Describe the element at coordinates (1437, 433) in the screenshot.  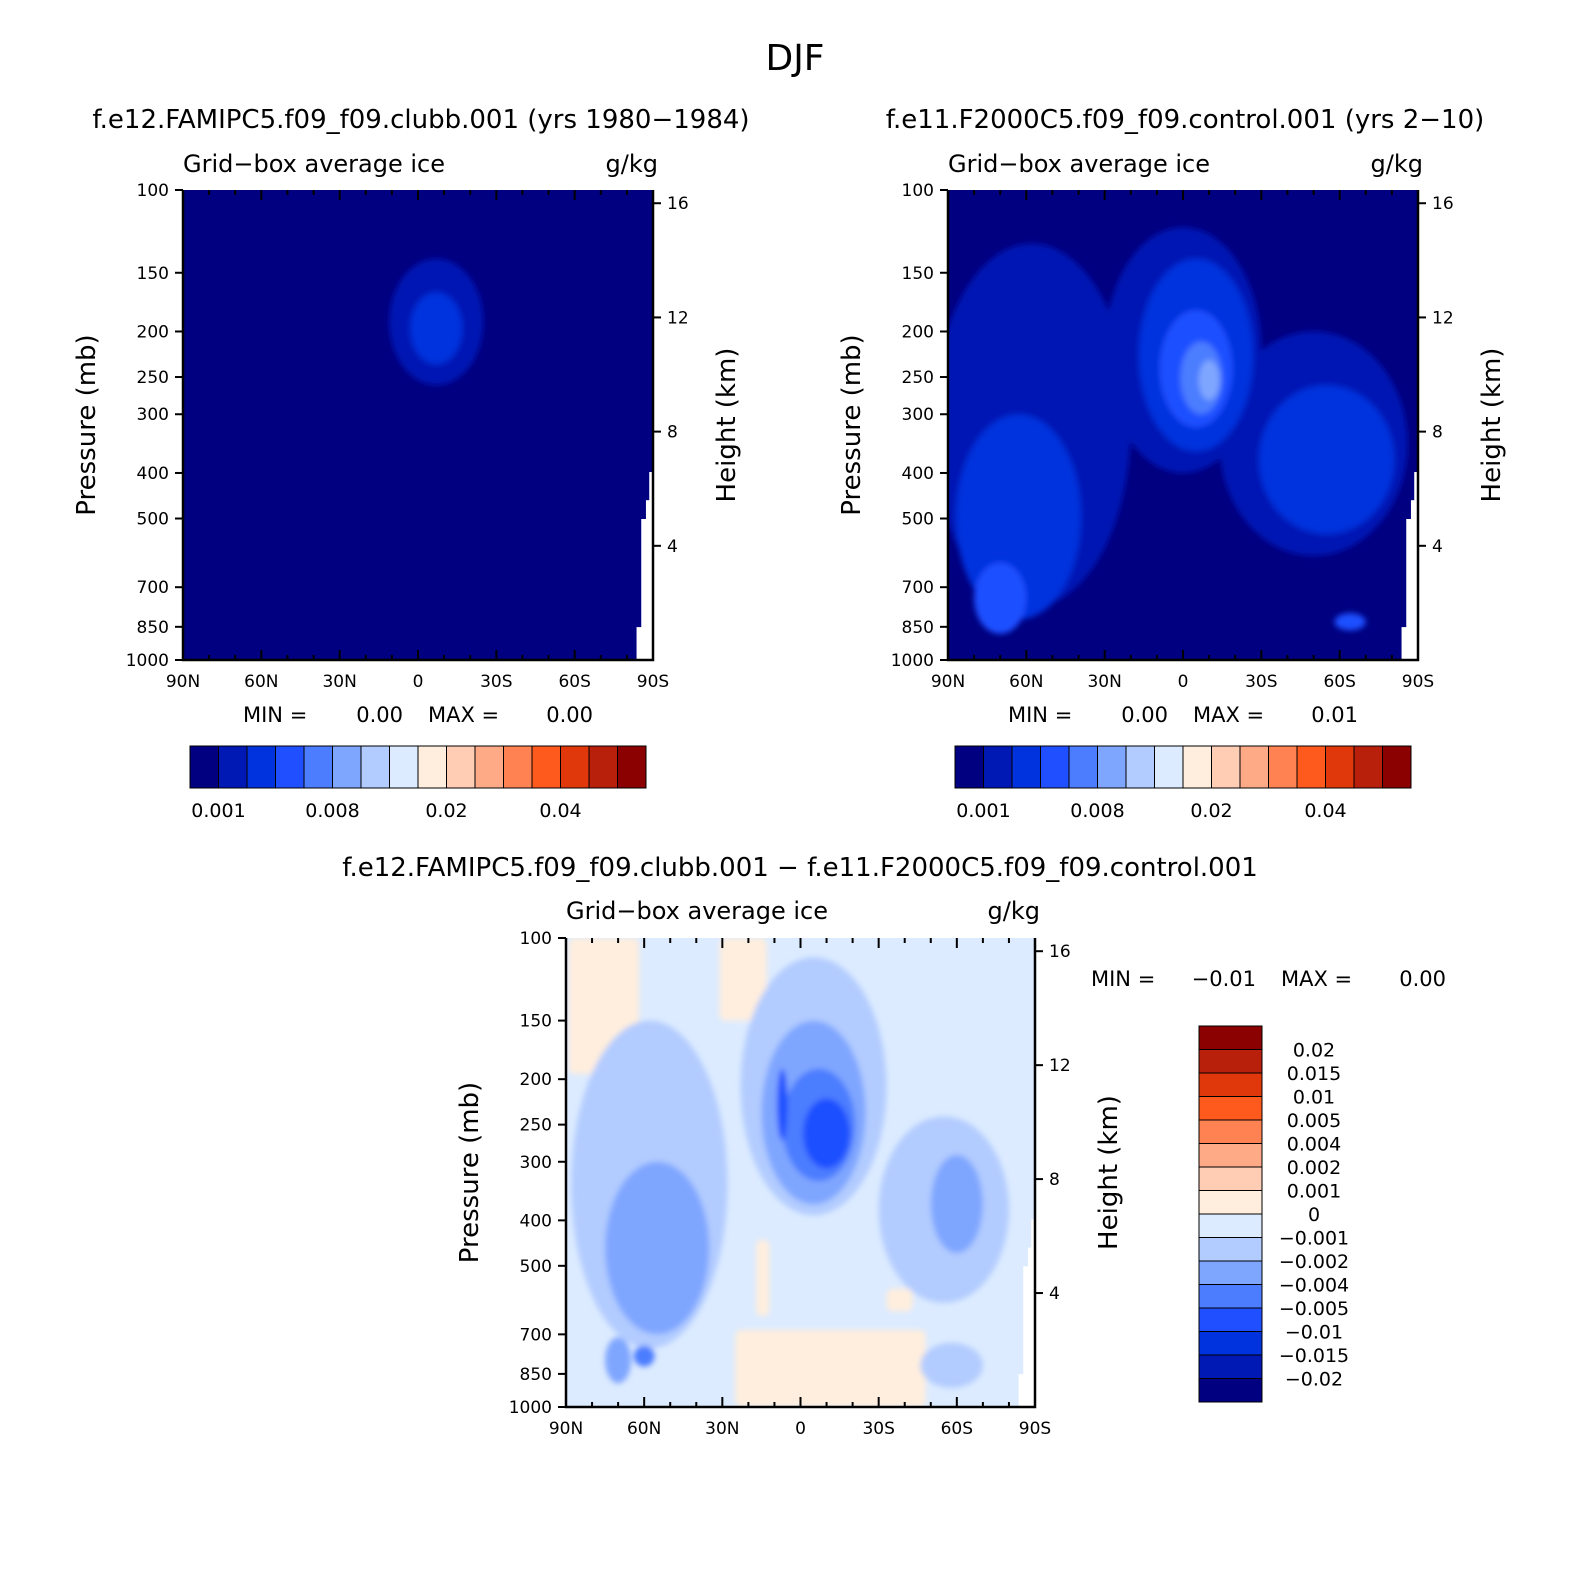
I see `p2-y2-tick-label: 8` at that location.